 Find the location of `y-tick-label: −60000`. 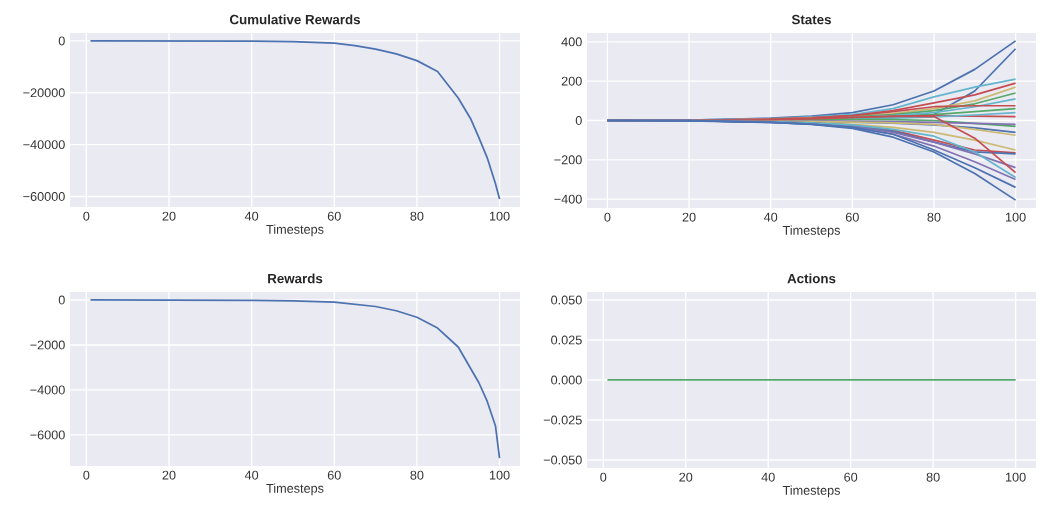

y-tick-label: −60000 is located at coordinates (44, 196).